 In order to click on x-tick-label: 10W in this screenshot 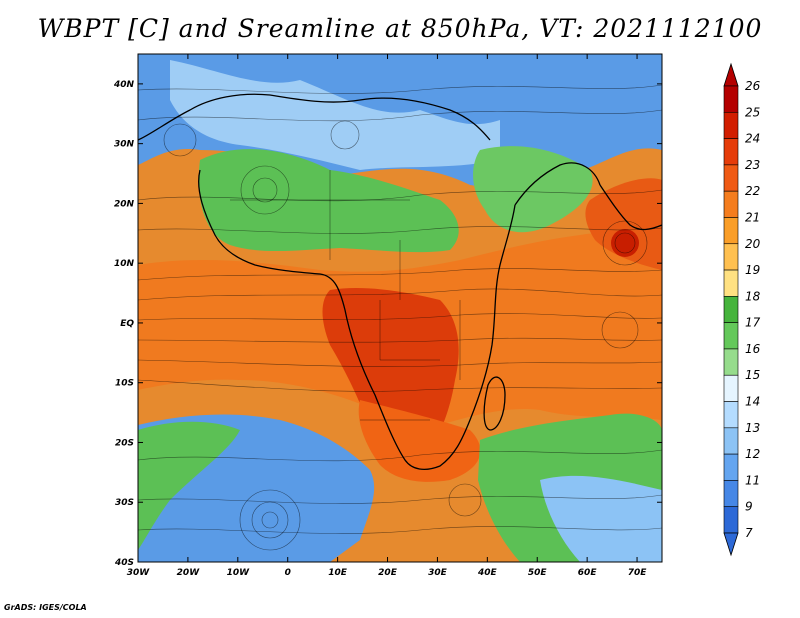, I will do `click(239, 573)`.